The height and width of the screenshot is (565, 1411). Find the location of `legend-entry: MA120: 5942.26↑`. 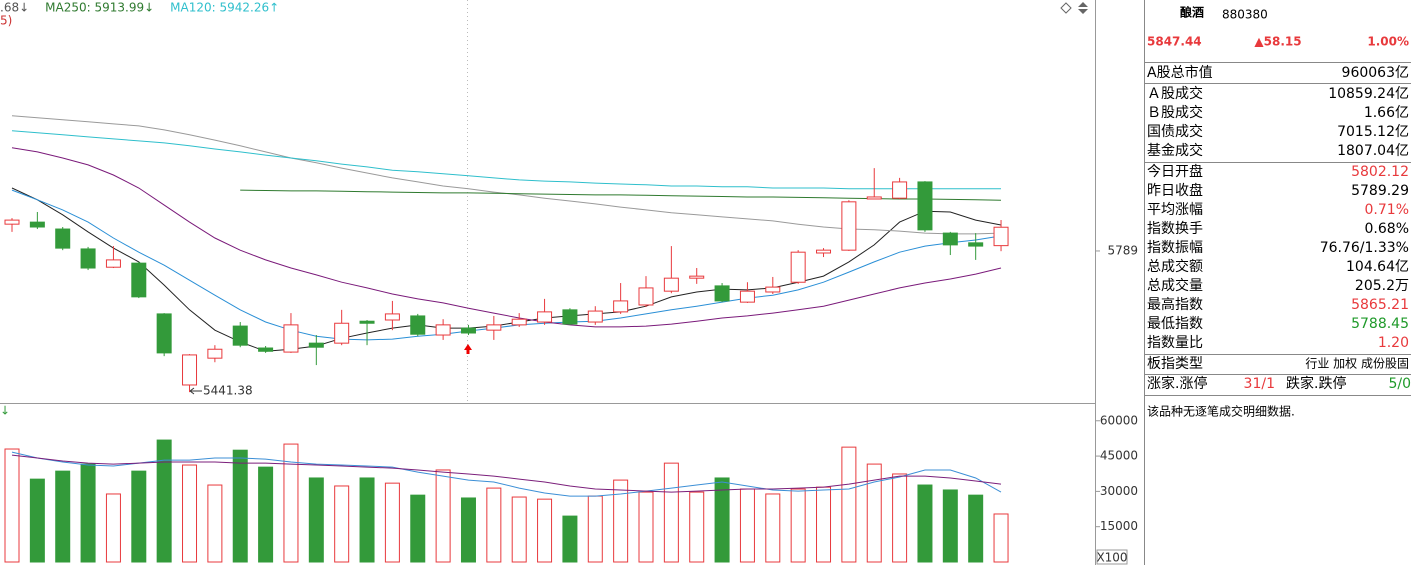

legend-entry: MA120: 5942.26↑ is located at coordinates (224, 8).